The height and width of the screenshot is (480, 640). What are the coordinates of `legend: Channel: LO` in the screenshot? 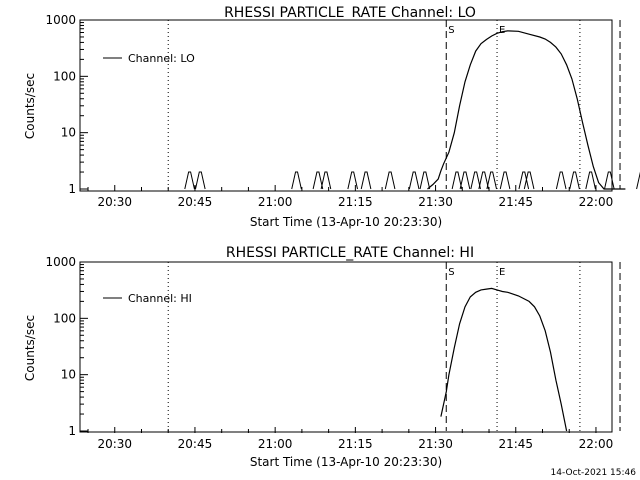 It's located at (149, 58).